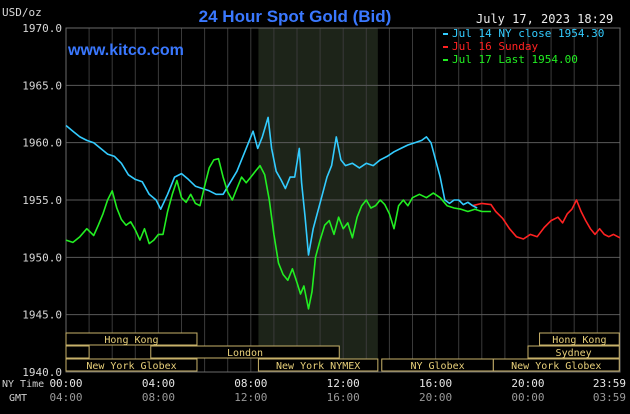  What do you see at coordinates (609, 383) in the screenshot?
I see `x-tick-label-ny: 23:59` at bounding box center [609, 383].